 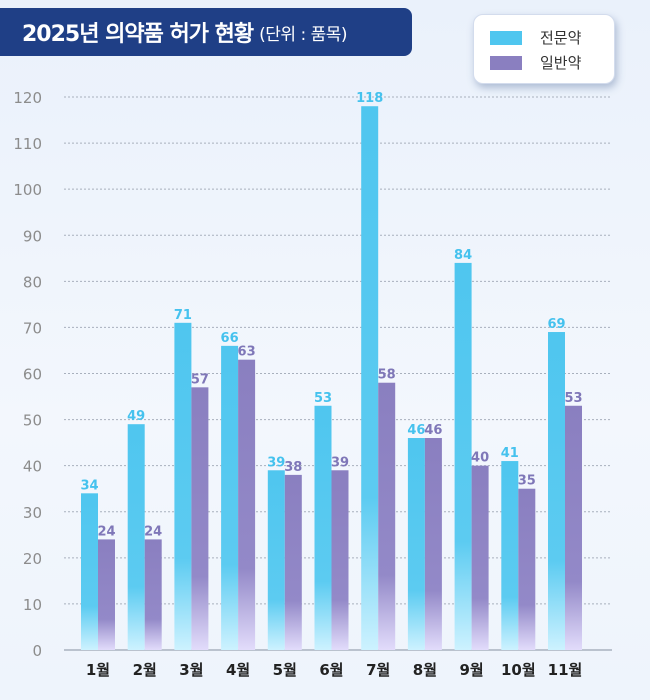 What do you see at coordinates (32, 236) in the screenshot?
I see `y-tick-label: 90` at bounding box center [32, 236].